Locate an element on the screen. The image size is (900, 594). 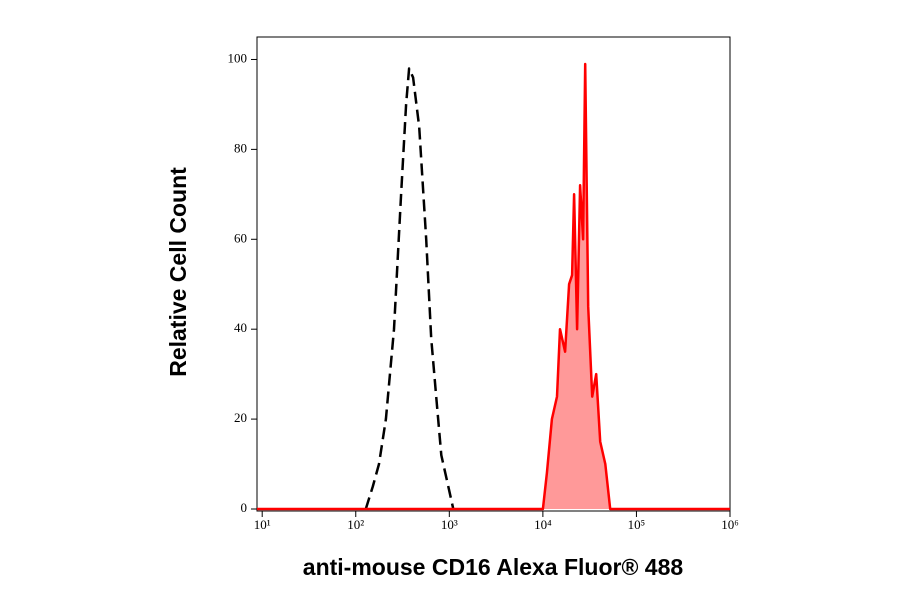
x-tick-label: 10¹ is located at coordinates (262, 524).